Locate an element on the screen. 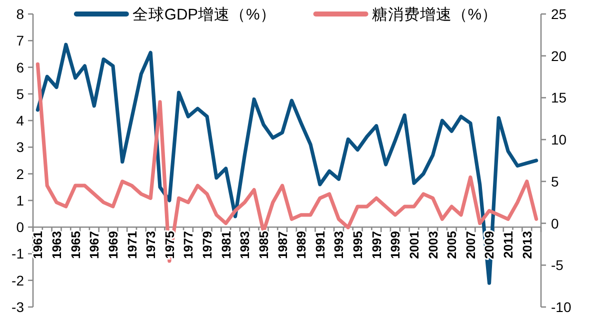  x-tick-label: 1981 is located at coordinates (226, 245).